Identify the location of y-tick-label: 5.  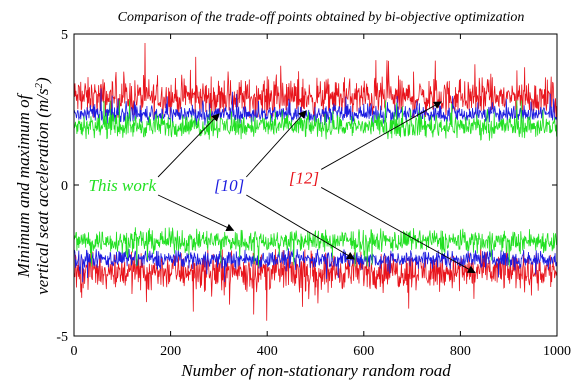
(64, 35).